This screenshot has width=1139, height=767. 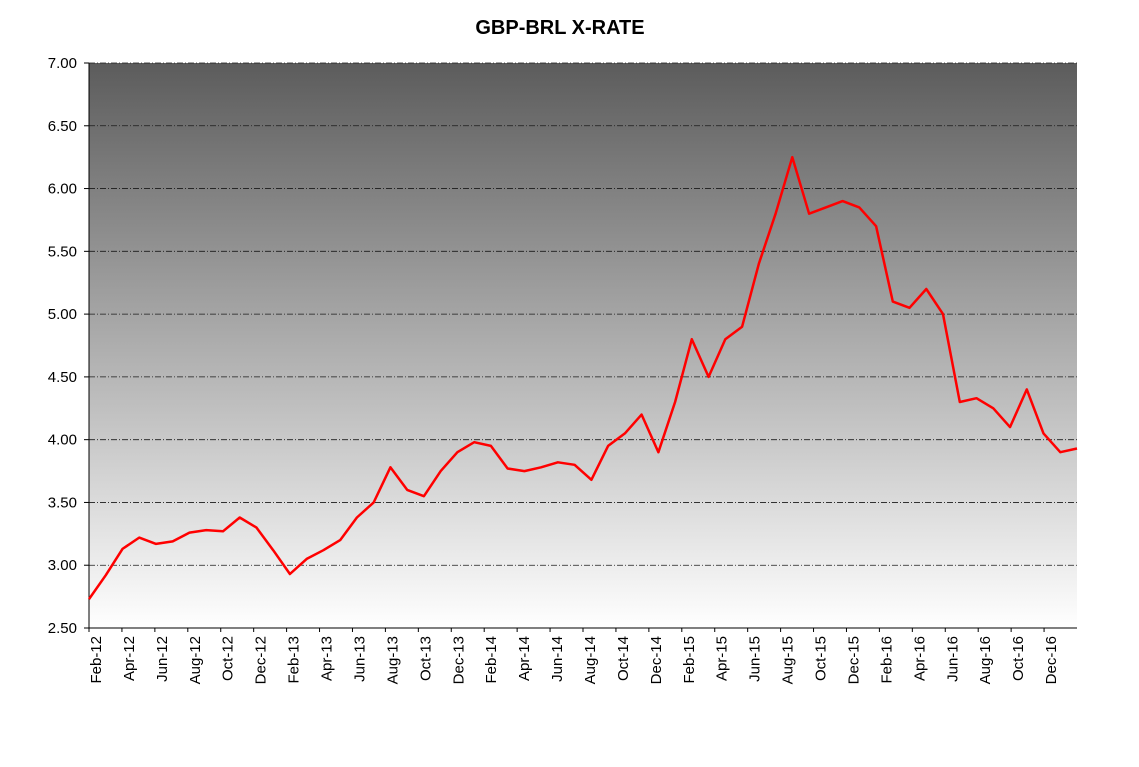 What do you see at coordinates (524, 658) in the screenshot?
I see `x-tick-label: Apr-14` at bounding box center [524, 658].